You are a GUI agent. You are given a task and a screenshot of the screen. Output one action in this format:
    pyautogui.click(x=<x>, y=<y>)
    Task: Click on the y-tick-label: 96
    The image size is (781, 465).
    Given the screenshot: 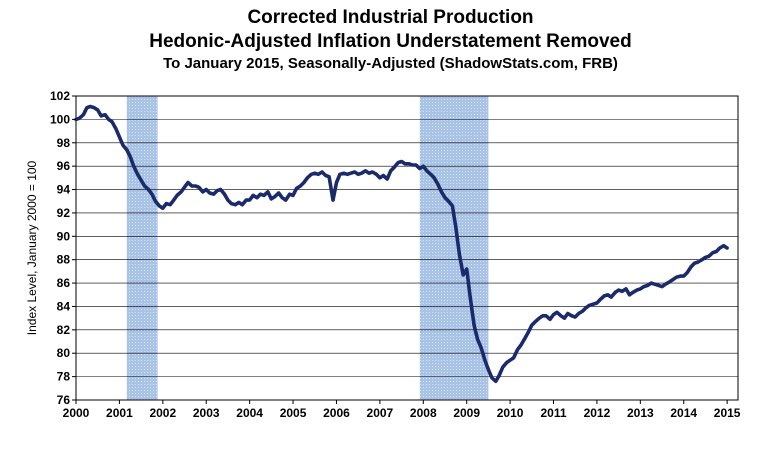 What is the action you would take?
    pyautogui.click(x=64, y=166)
    